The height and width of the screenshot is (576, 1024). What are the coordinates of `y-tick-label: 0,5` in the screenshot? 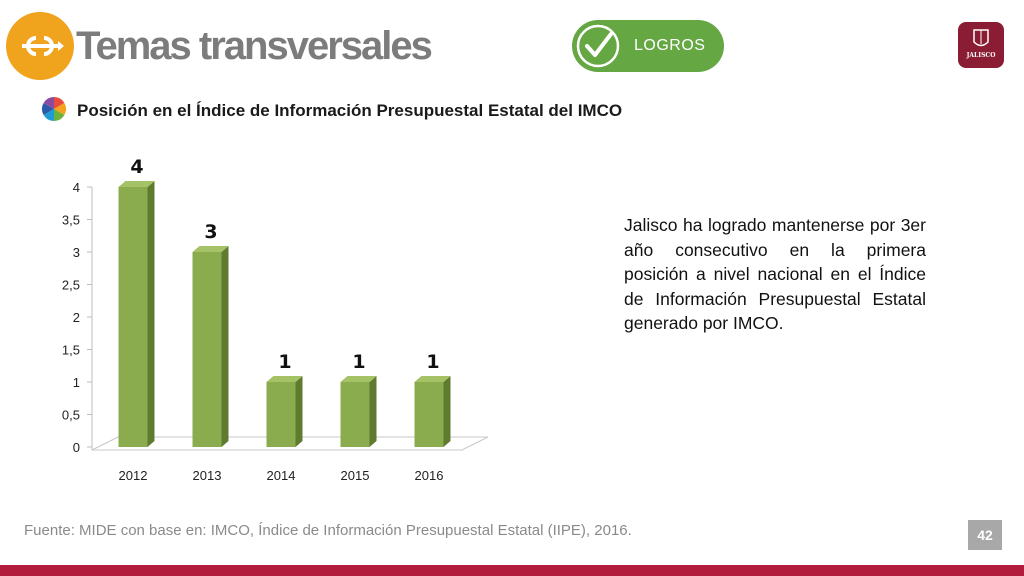 It's located at (71, 415).